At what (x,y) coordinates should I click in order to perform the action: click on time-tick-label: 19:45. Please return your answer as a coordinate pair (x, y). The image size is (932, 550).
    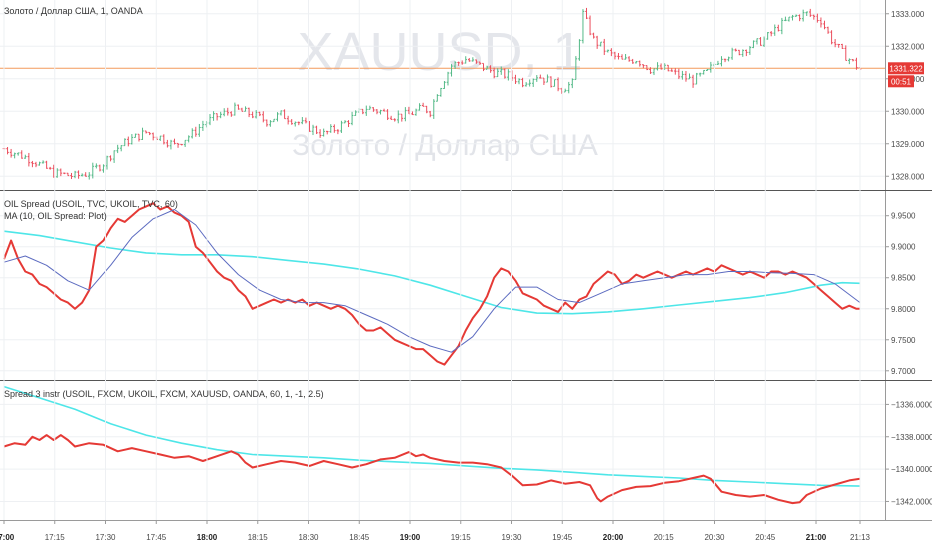
    Looking at the image, I should click on (562, 537).